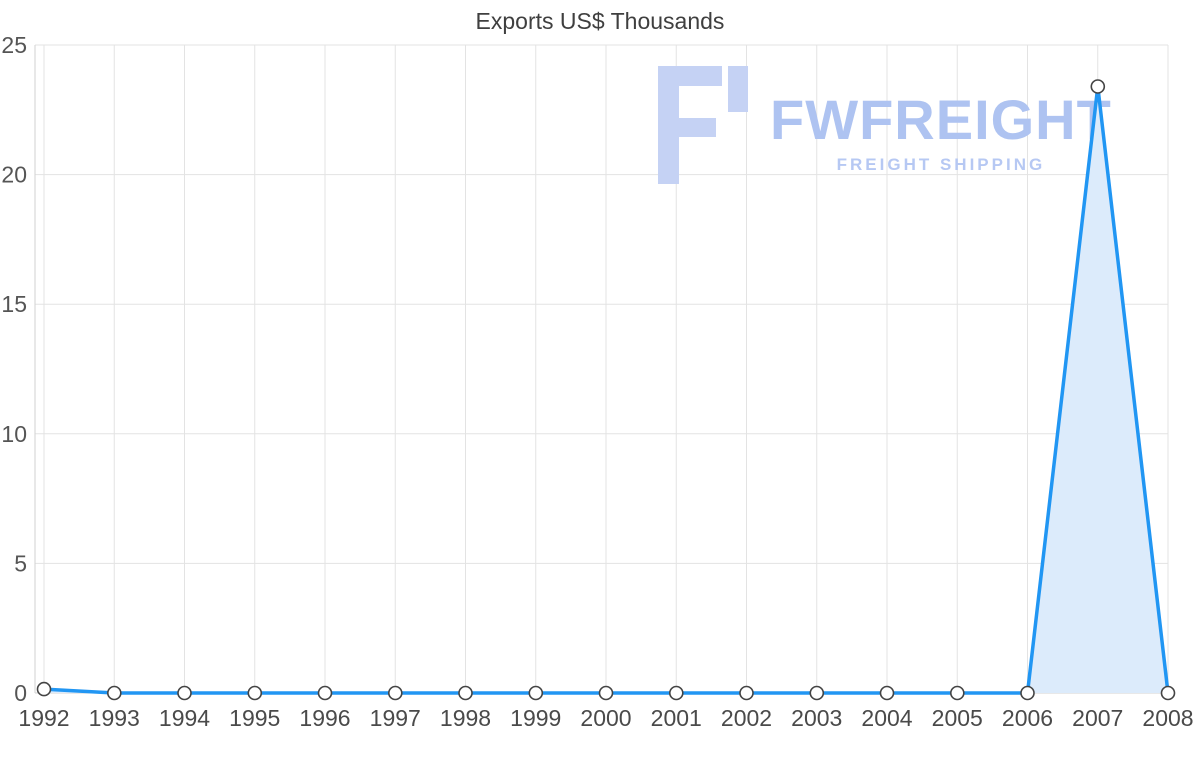 The width and height of the screenshot is (1200, 763). What do you see at coordinates (20, 563) in the screenshot?
I see `y-axis-tick-label: 5` at bounding box center [20, 563].